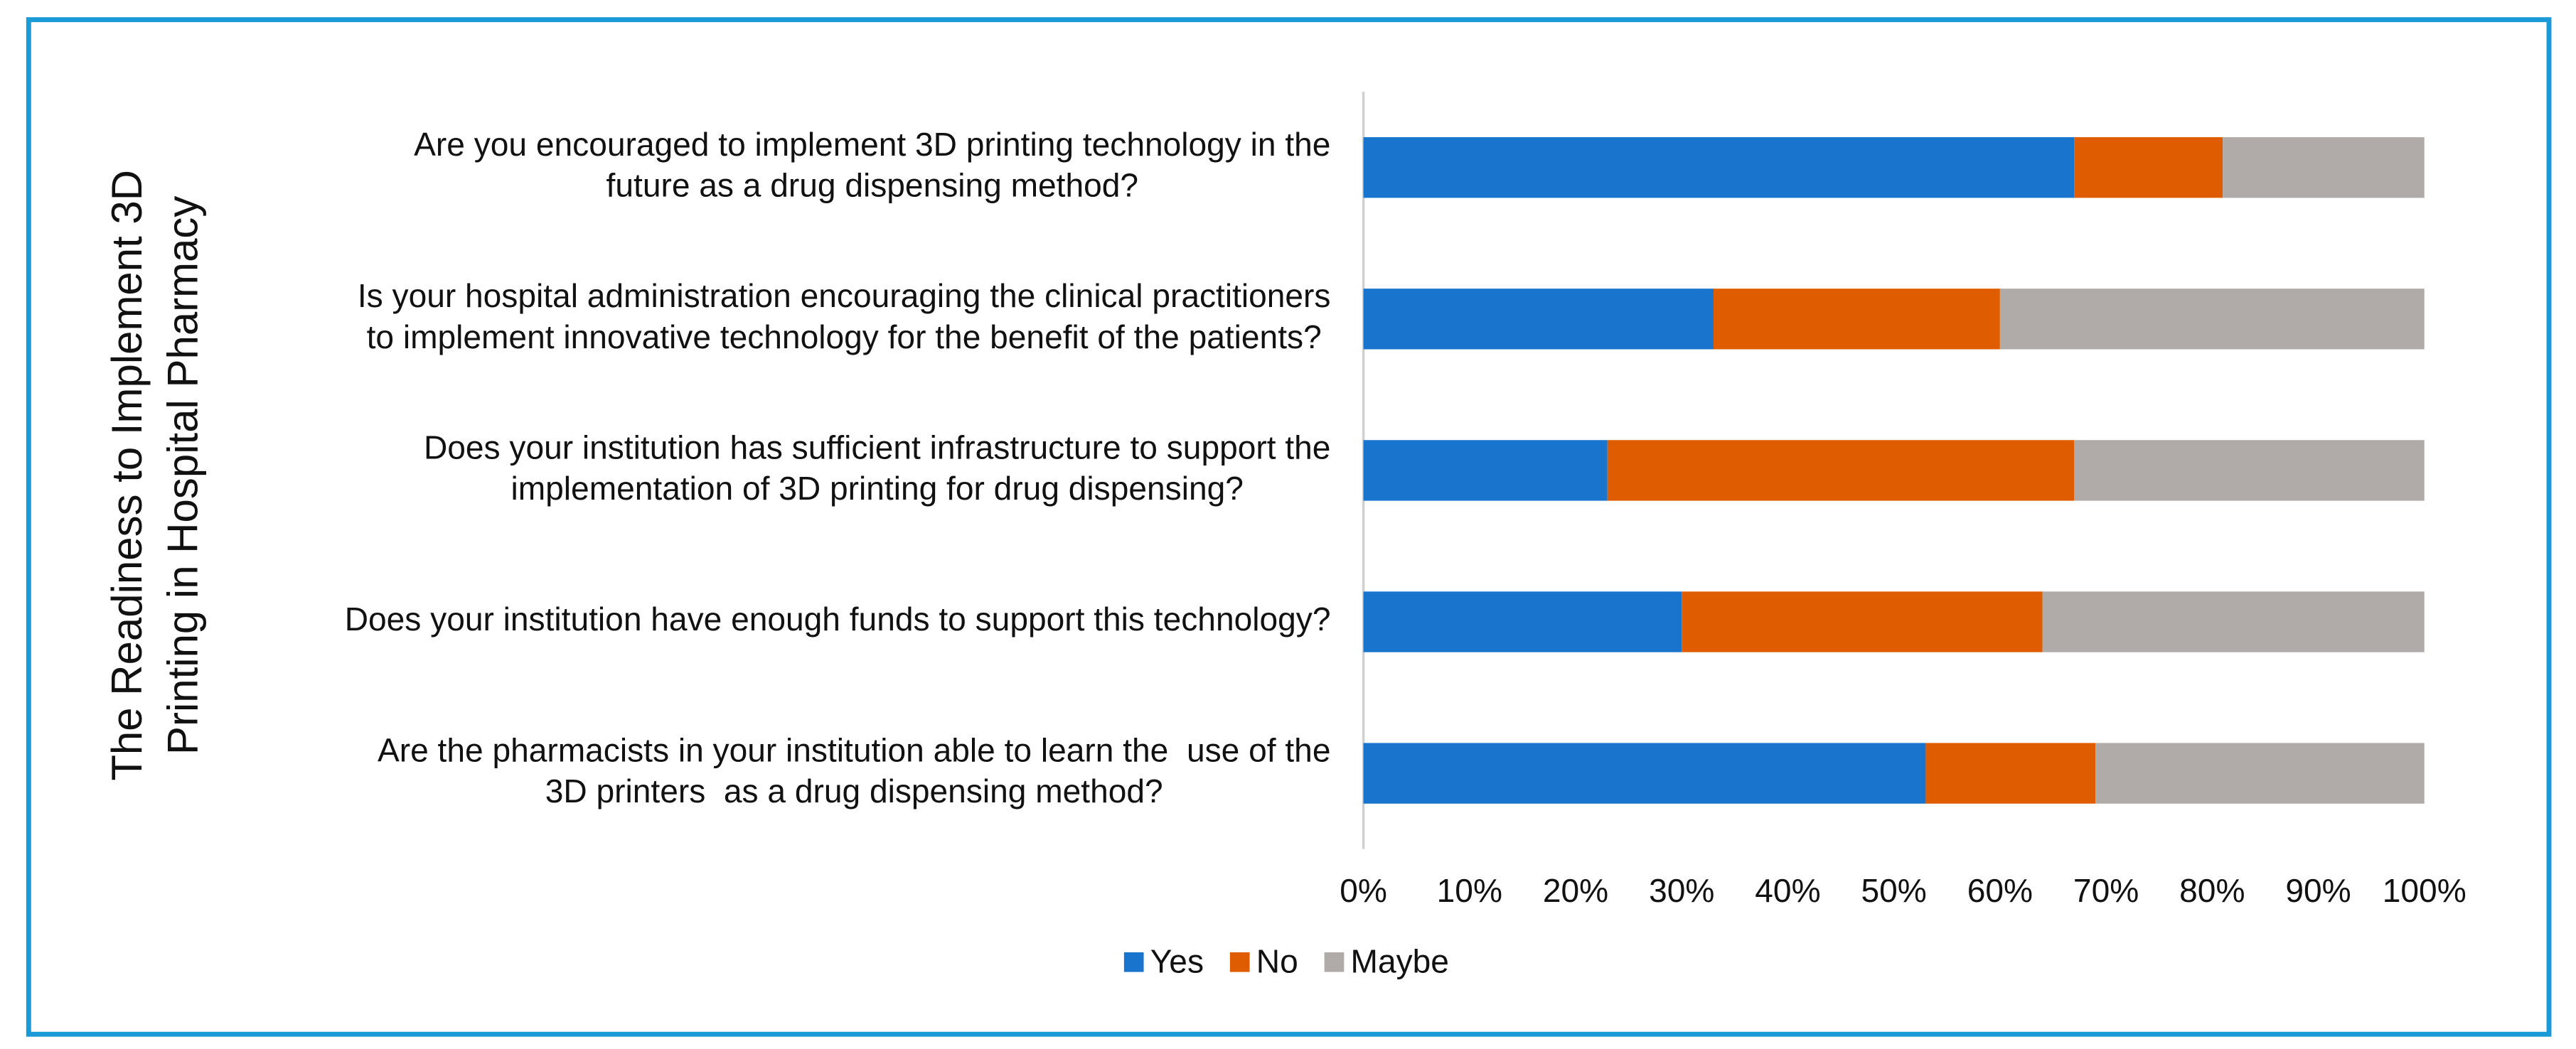  Describe the element at coordinates (1277, 960) in the screenshot. I see `legend-label: No` at that location.